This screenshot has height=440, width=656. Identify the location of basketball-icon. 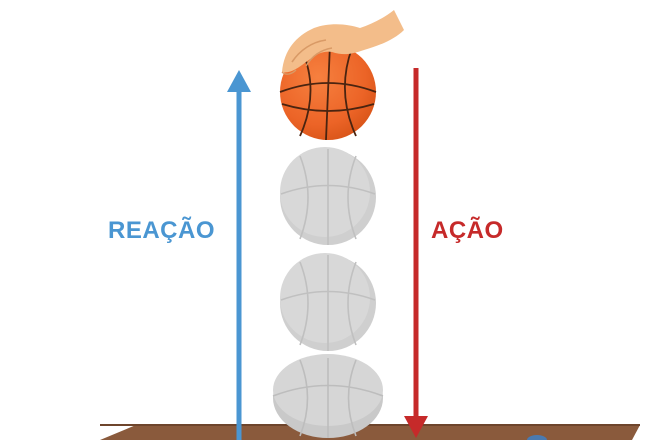
(328, 92).